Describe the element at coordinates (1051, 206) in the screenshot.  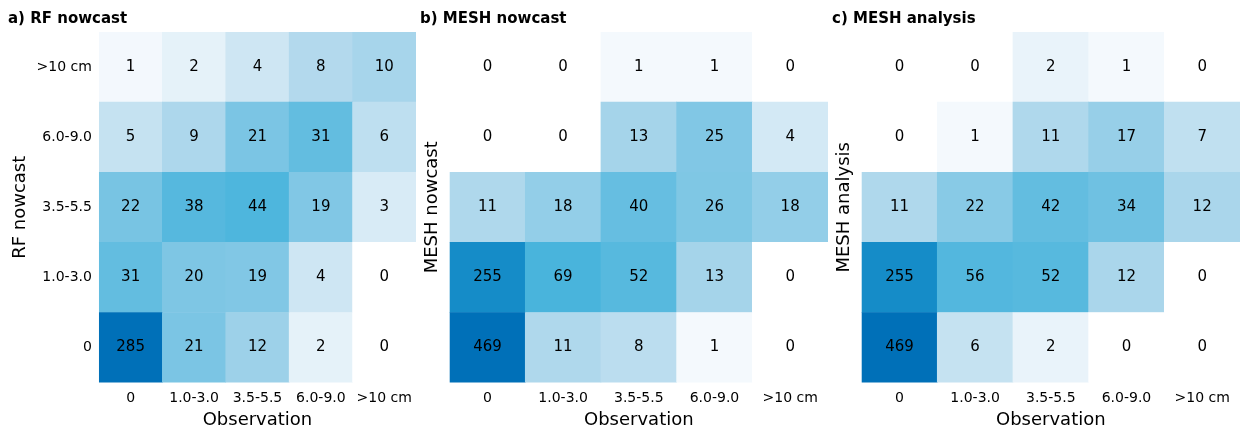
I see `data-label: 42` at that location.